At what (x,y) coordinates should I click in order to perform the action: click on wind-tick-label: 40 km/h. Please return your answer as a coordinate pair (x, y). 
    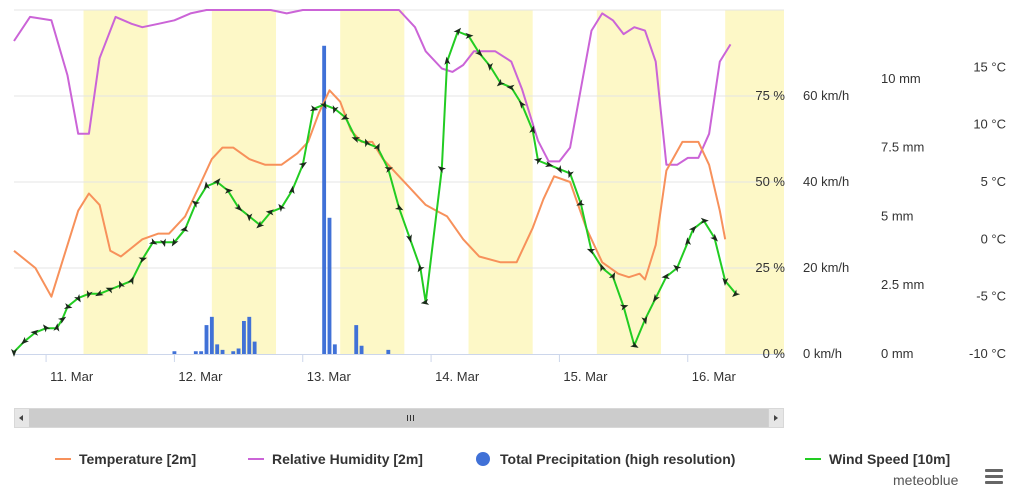
    Looking at the image, I should click on (826, 181).